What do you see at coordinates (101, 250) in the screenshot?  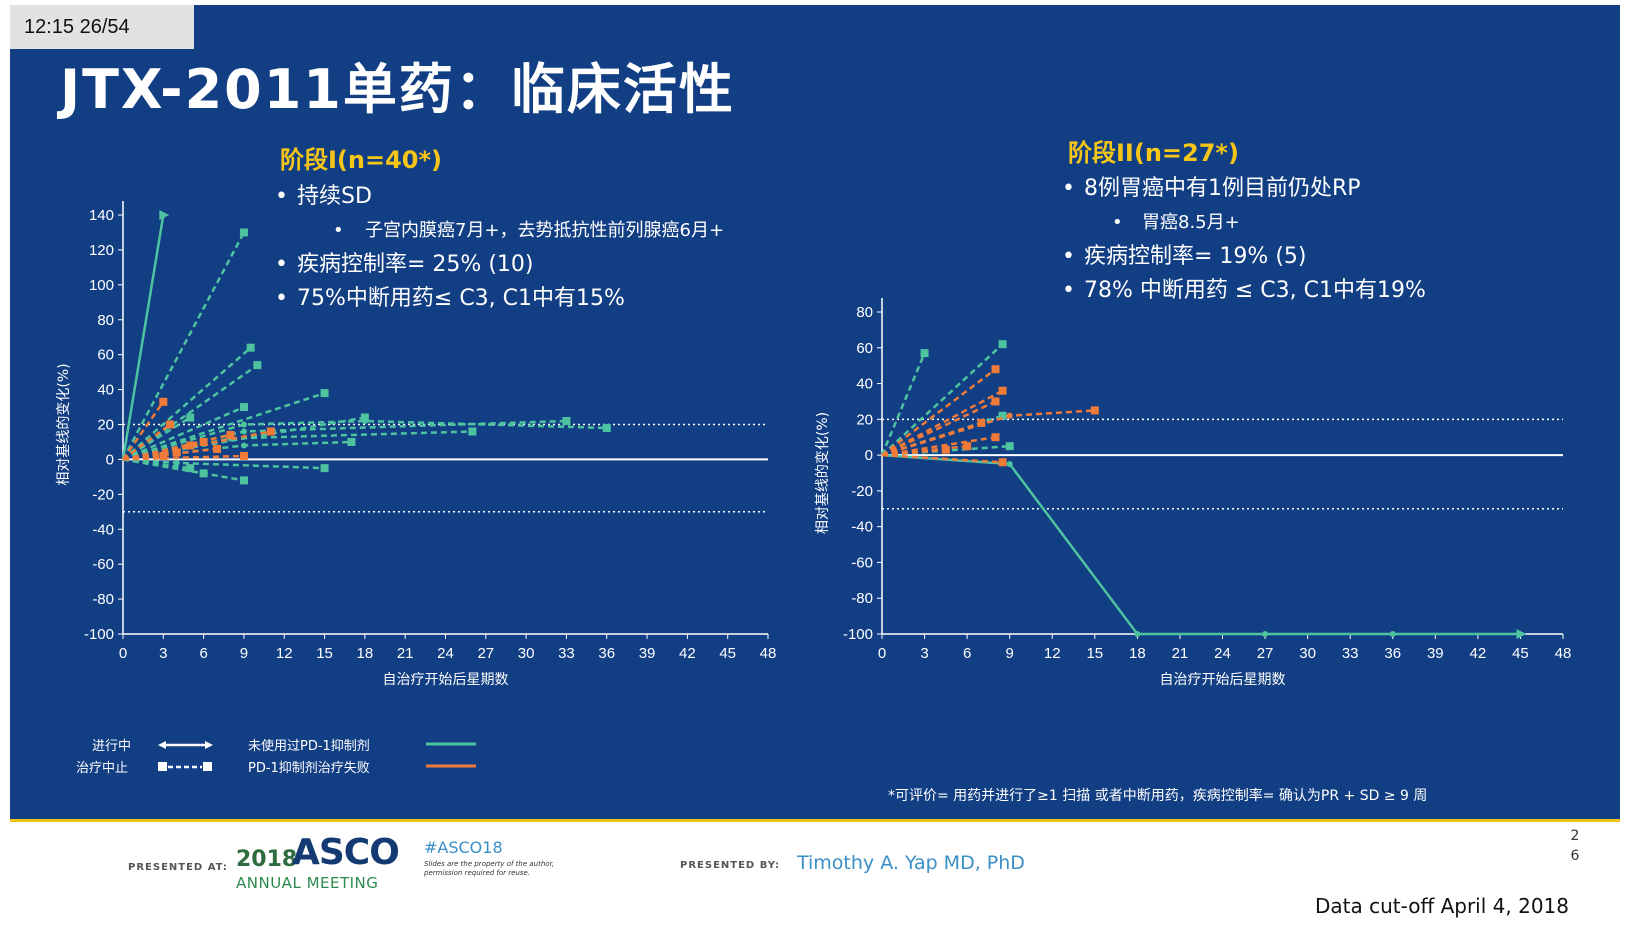 I see `phase1-y-tick-label: 120` at bounding box center [101, 250].